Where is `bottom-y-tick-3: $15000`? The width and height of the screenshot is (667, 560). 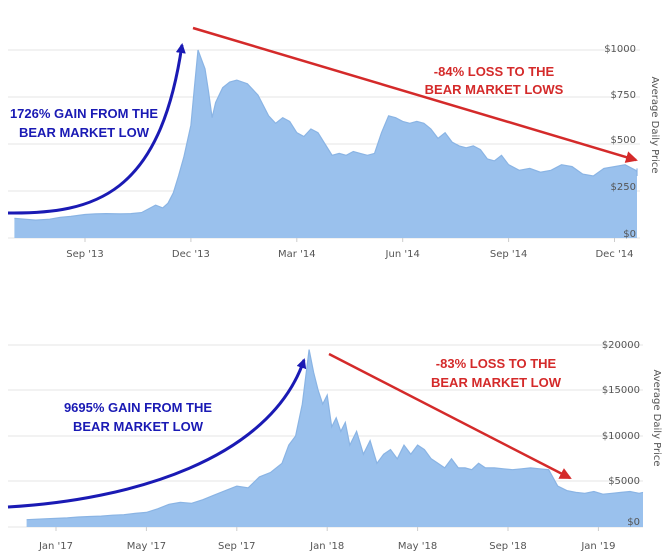
bottom-y-tick-3: $15000 is located at coordinates (621, 390).